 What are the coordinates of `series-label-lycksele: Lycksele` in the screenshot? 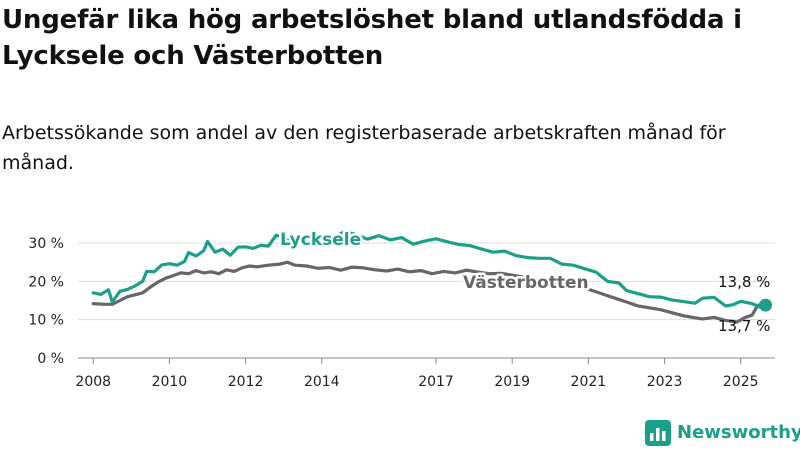 It's located at (320, 240).